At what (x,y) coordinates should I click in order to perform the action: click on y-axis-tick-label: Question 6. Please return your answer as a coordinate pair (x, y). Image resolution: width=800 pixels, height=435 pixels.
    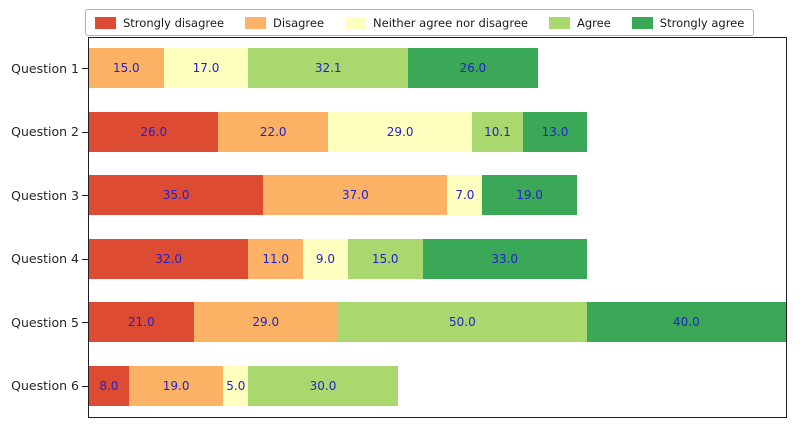
    Looking at the image, I should click on (45, 386).